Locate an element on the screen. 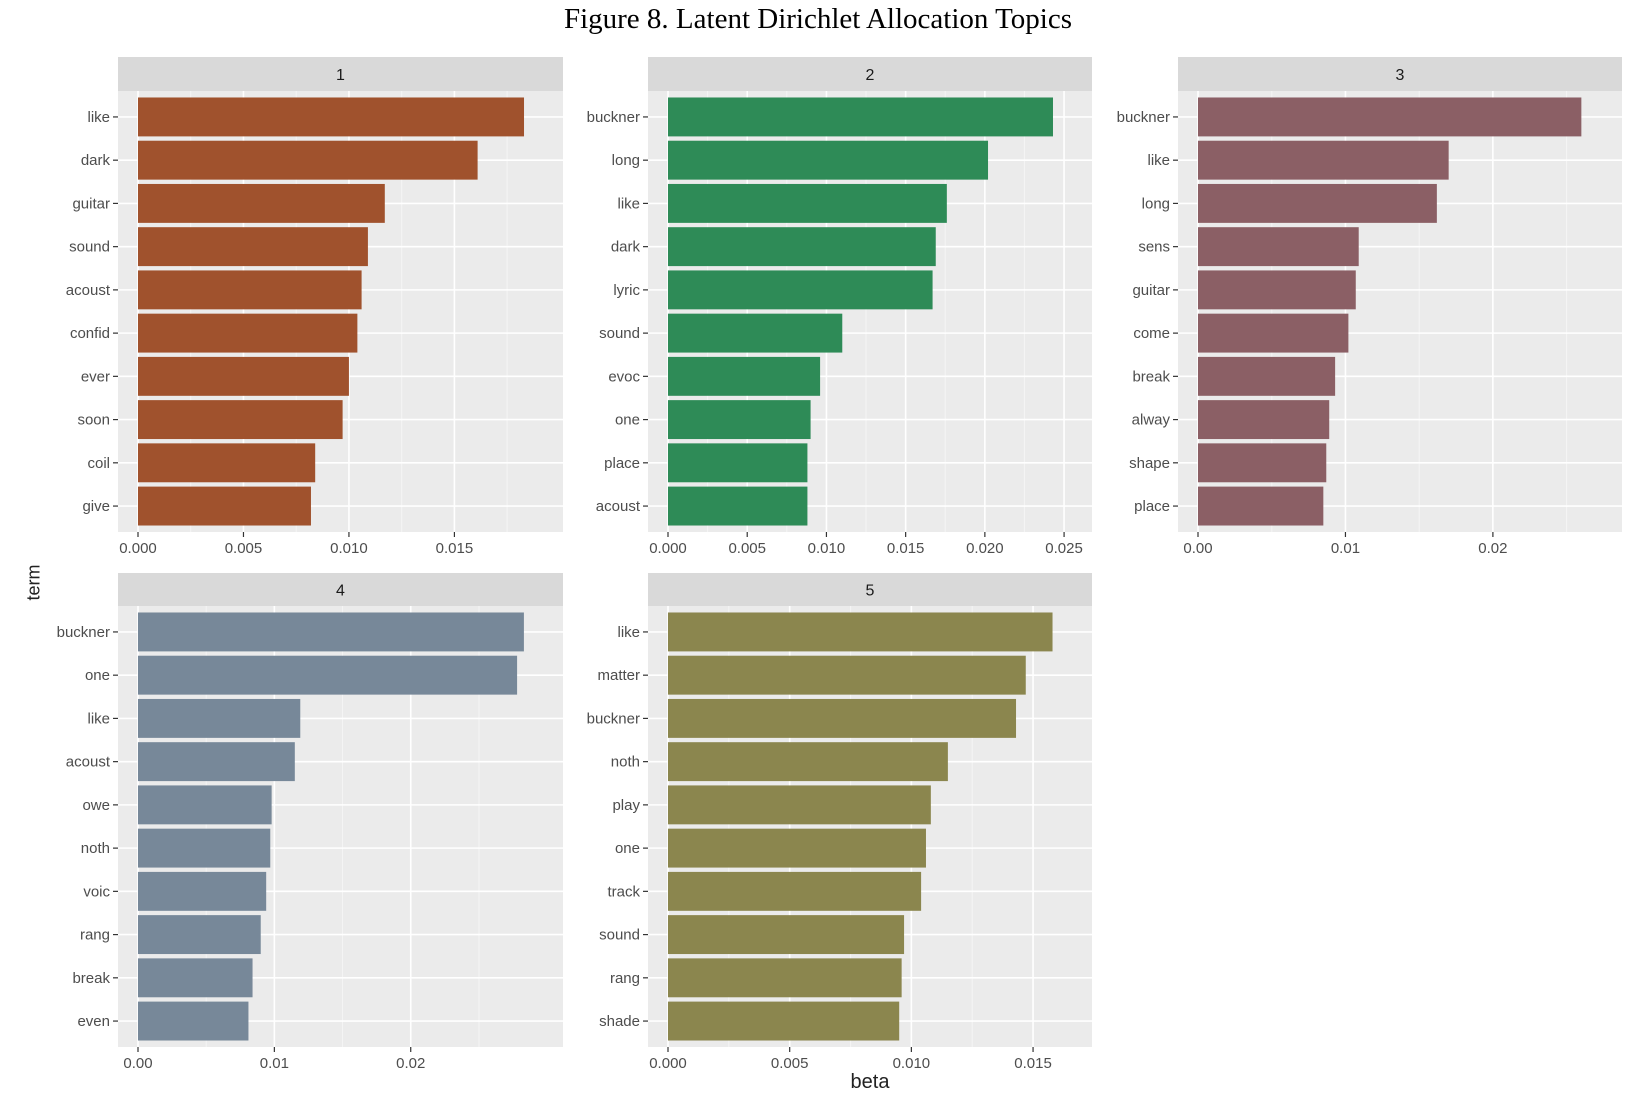  y-tick-label: matter is located at coordinates (618, 675).